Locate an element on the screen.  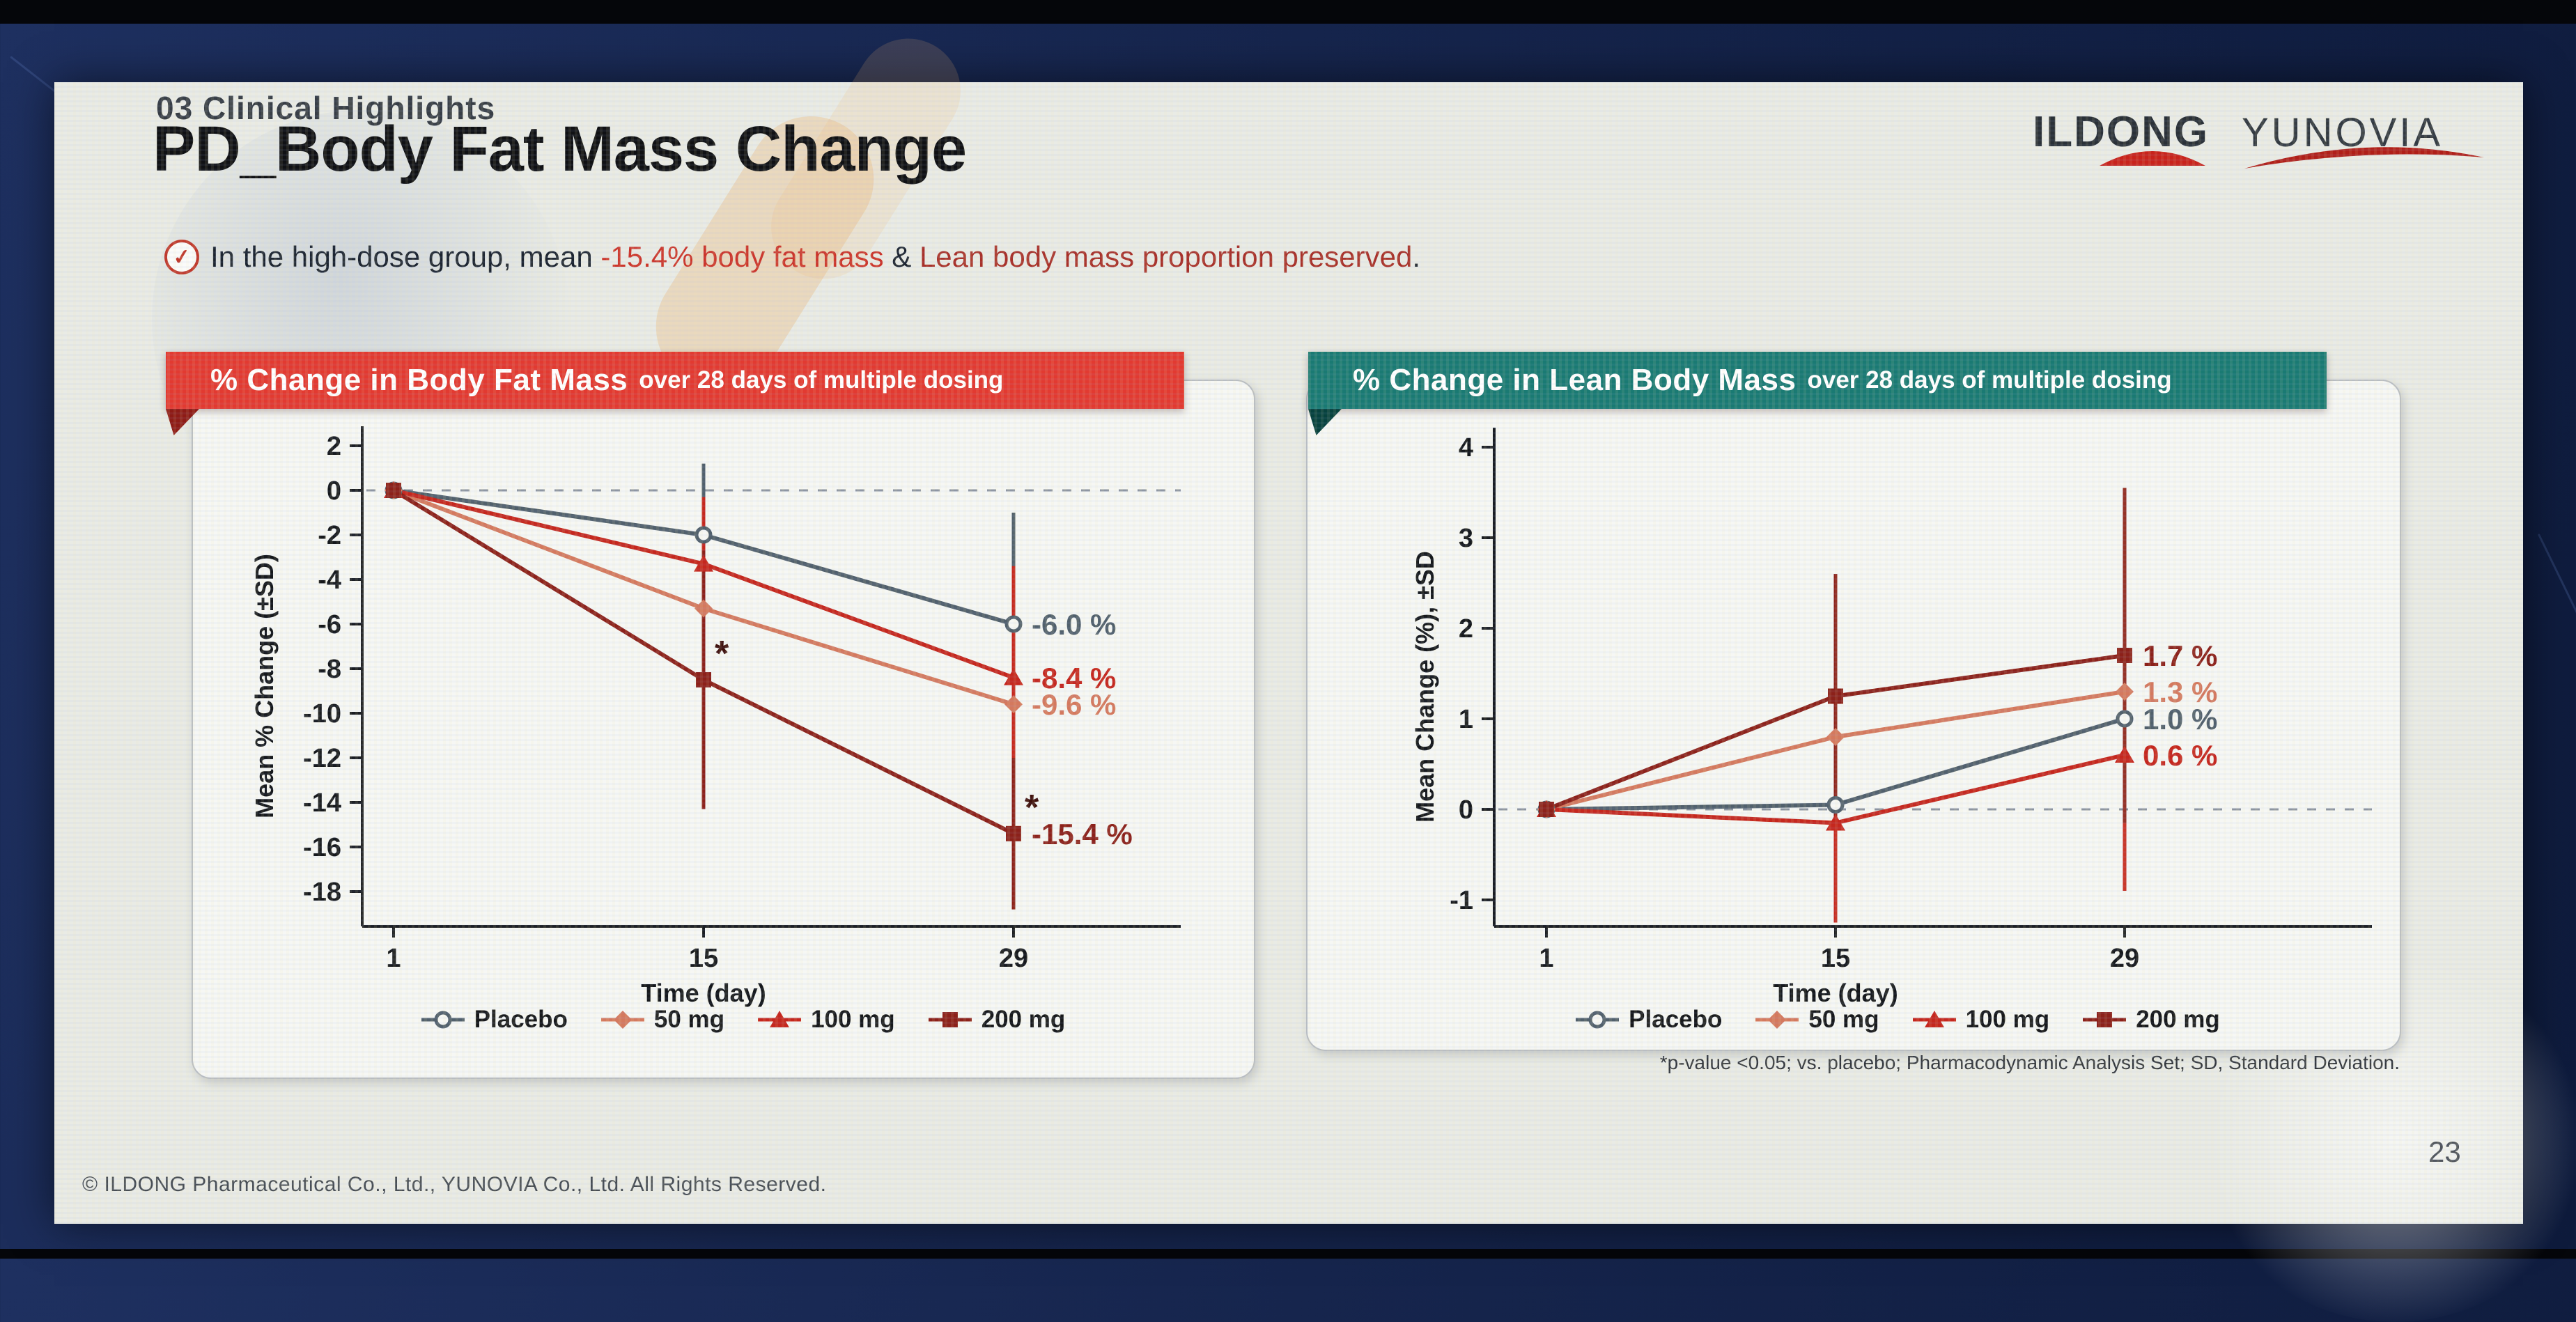
svg-text: -10 is located at coordinates (322, 714).